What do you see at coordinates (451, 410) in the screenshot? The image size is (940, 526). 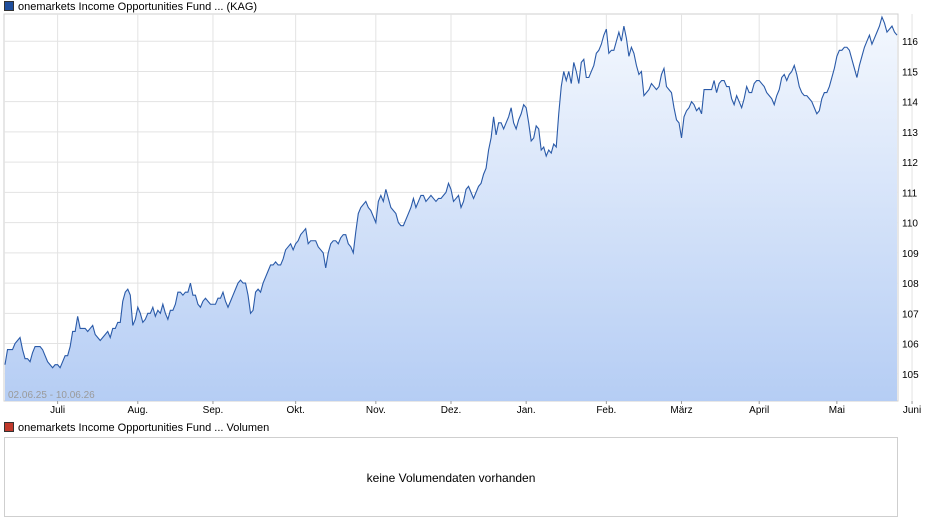 I see `x-tick-label: Dez.` at bounding box center [451, 410].